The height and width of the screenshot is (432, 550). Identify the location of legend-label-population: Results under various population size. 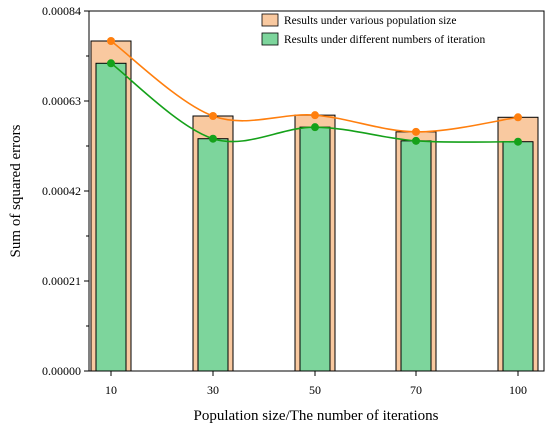
(370, 21).